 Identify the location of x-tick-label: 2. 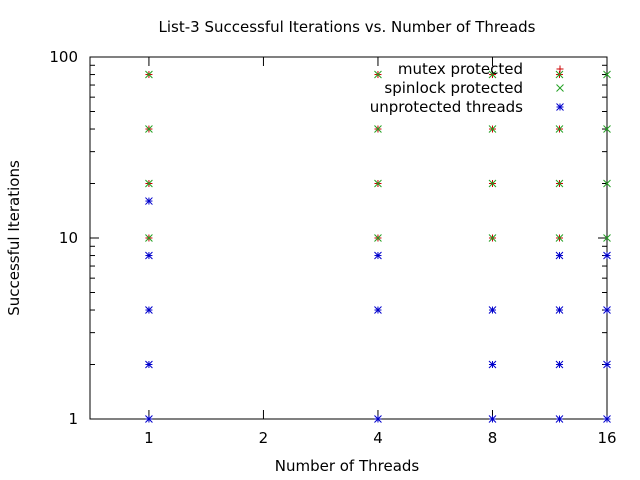
(264, 438).